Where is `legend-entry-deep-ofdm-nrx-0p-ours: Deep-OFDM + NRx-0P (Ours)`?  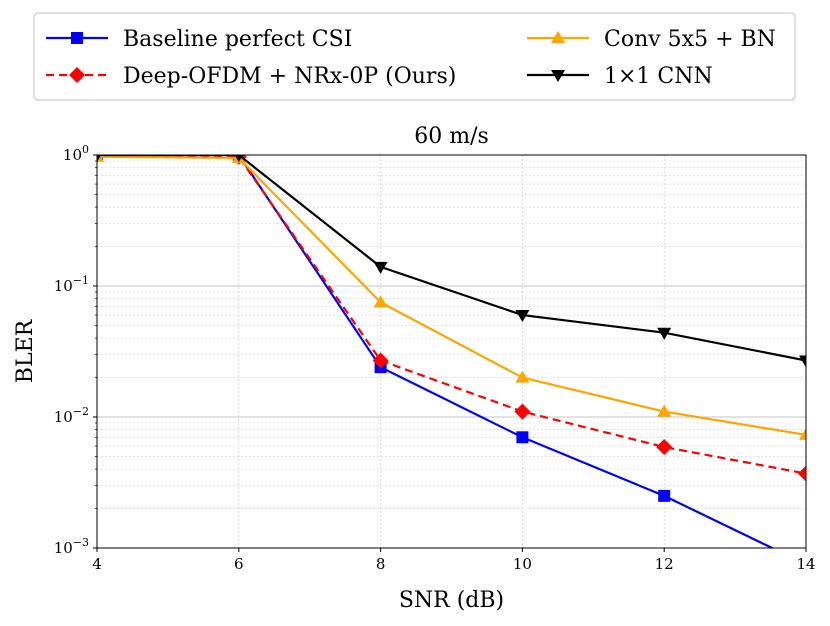
legend-entry-deep-ofdm-nrx-0p-ours: Deep-OFDM + NRx-0P (Ours) is located at coordinates (251, 76).